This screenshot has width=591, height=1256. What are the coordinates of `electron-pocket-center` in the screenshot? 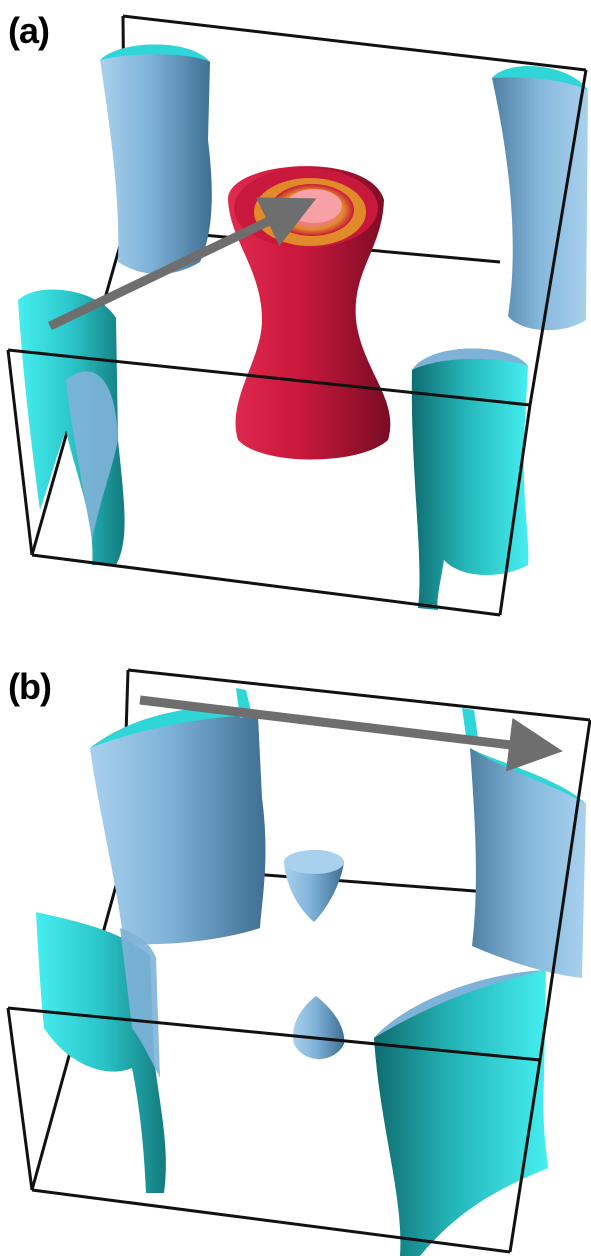 It's located at (309, 313).